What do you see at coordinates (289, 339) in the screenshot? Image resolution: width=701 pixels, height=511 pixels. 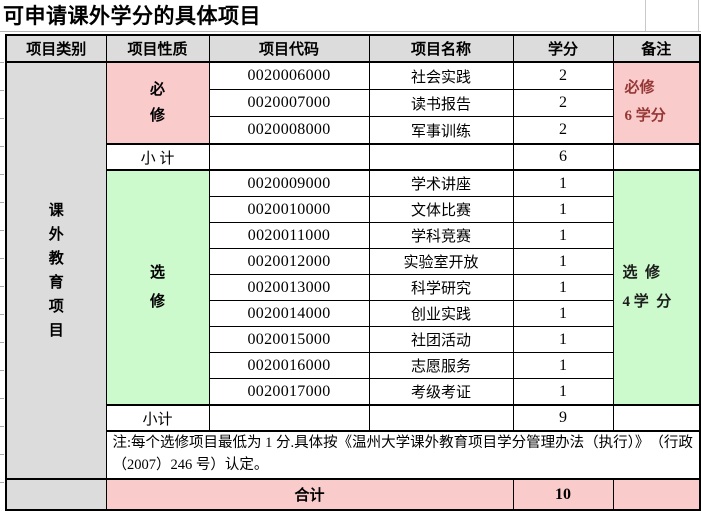 I see `project-code: 0020015000` at bounding box center [289, 339].